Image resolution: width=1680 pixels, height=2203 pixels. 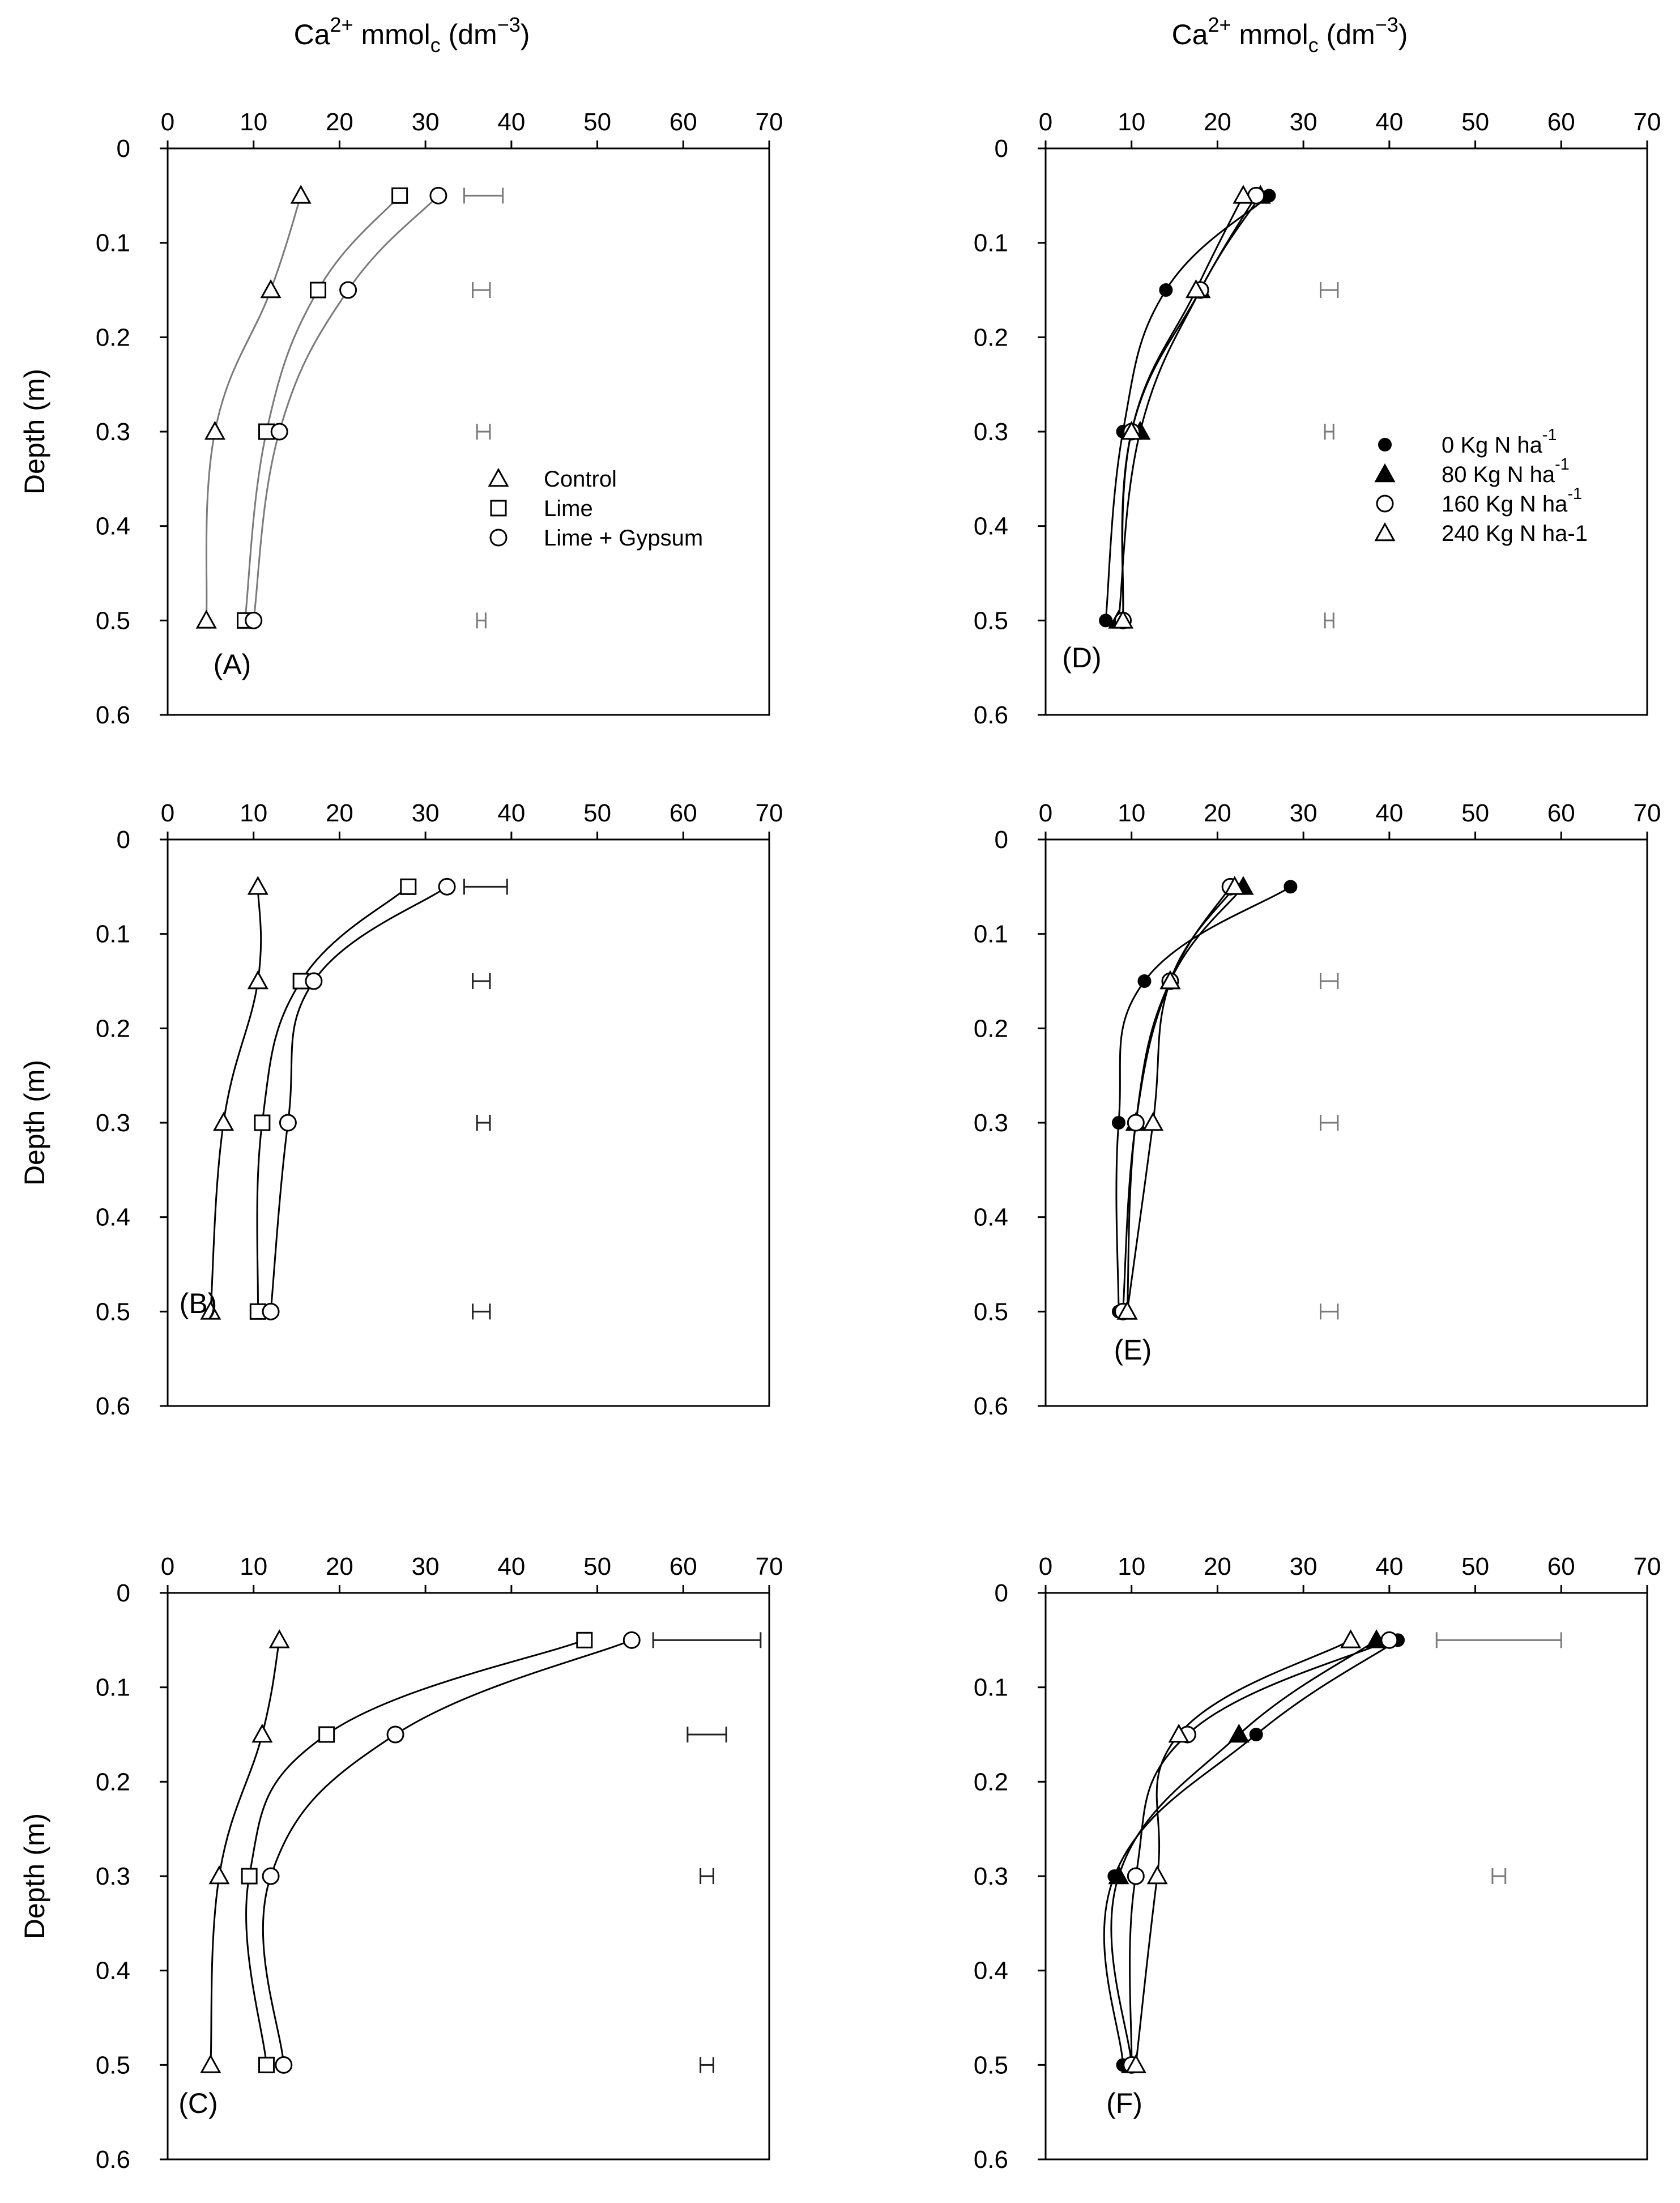 I want to click on y-tick-label: 0.4, so click(x=113, y=1218).